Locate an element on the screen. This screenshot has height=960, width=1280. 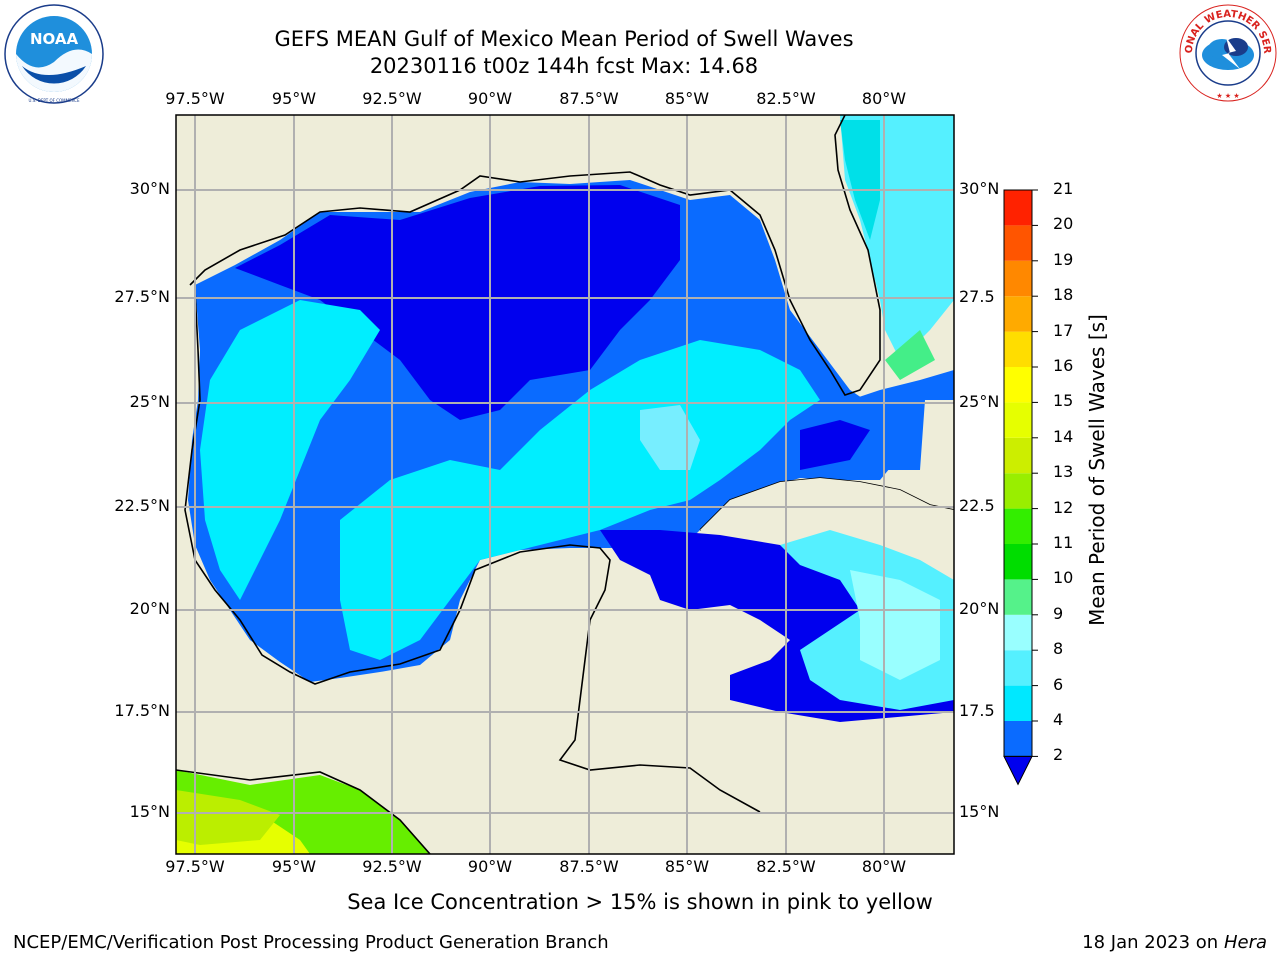
lon-label-top: 80°W is located at coordinates (884, 98).